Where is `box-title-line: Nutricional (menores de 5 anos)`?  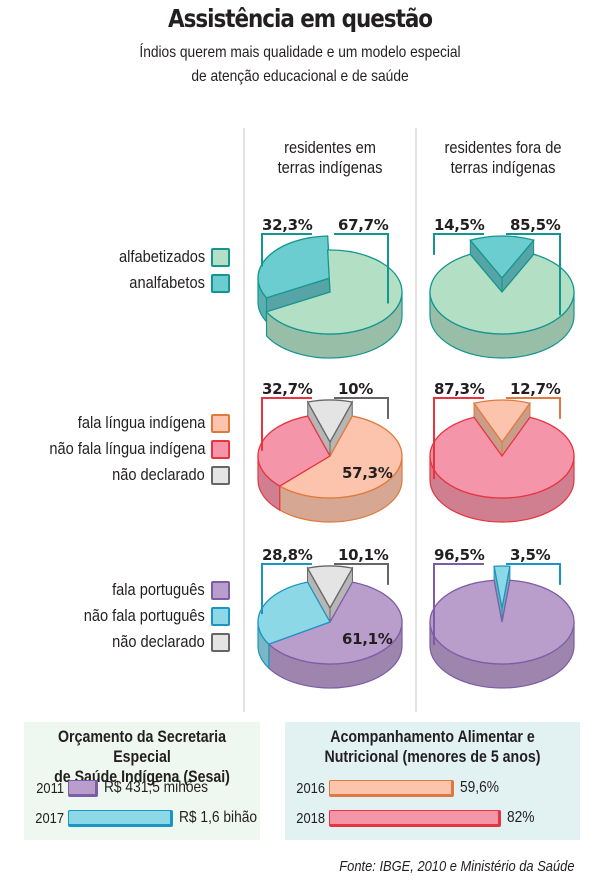 box-title-line: Nutricional (menores de 5 anos) is located at coordinates (432, 757).